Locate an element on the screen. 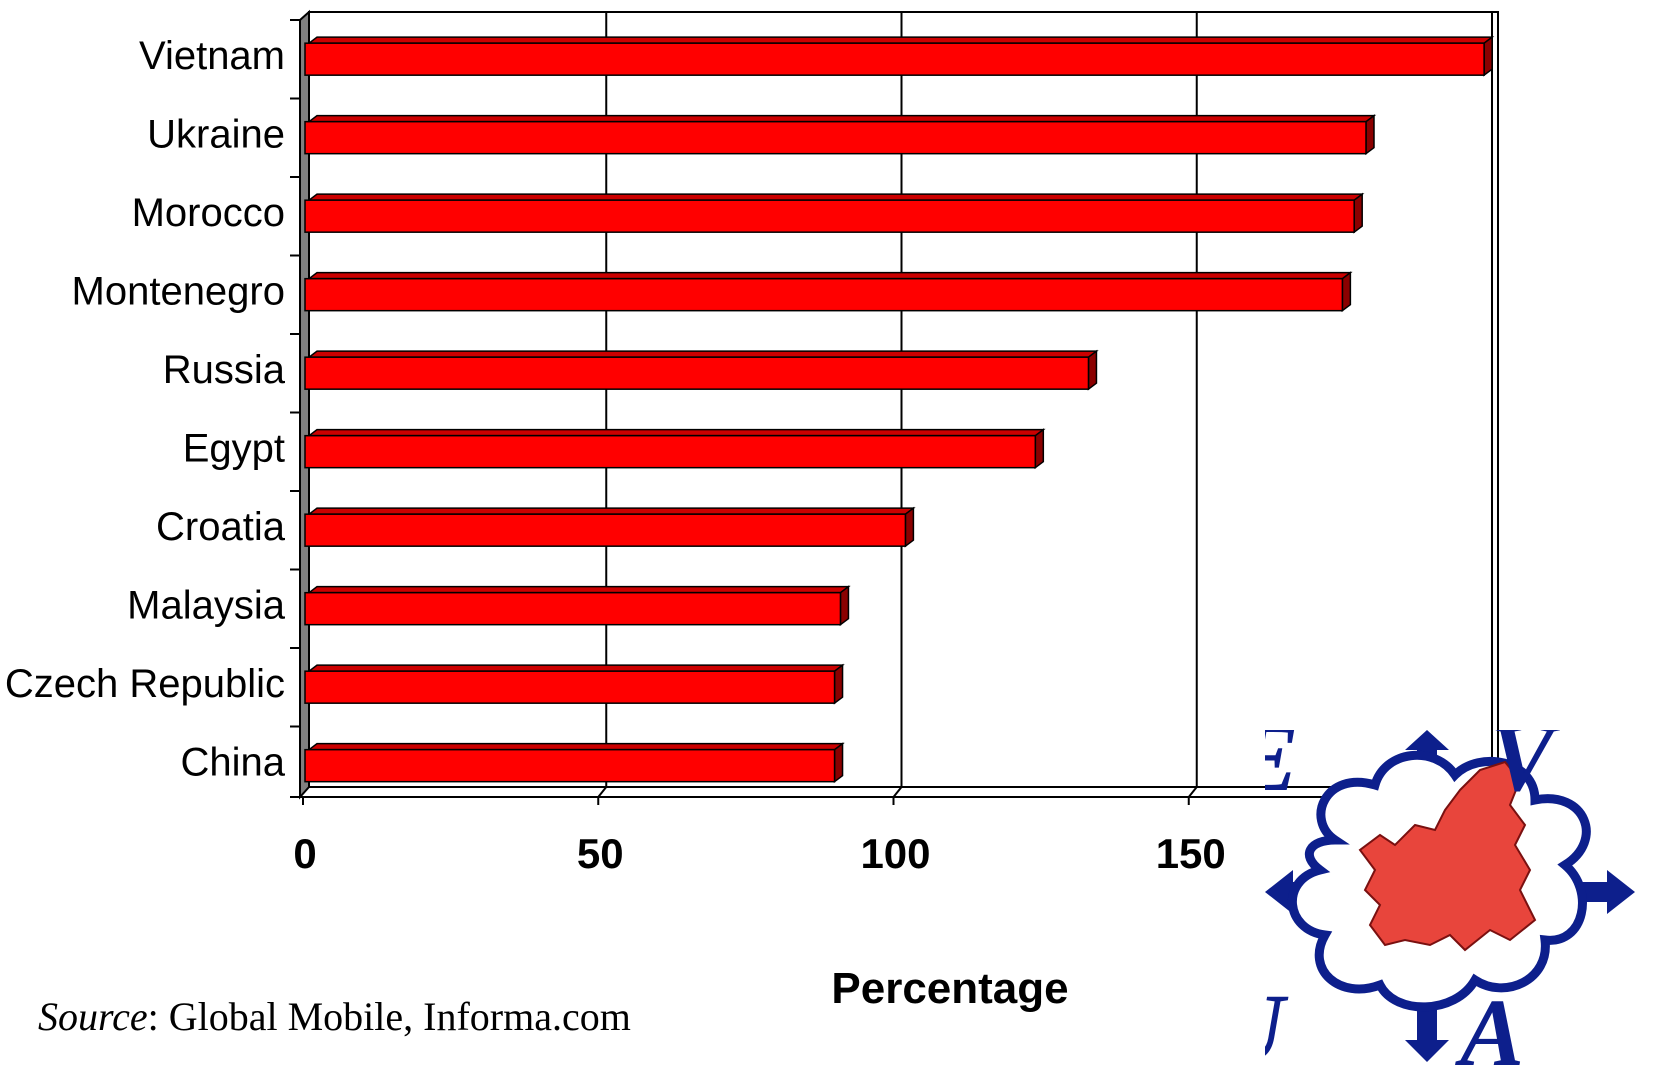 This screenshot has height=1076, width=1663. x-tick-label: 150 is located at coordinates (1191, 853).